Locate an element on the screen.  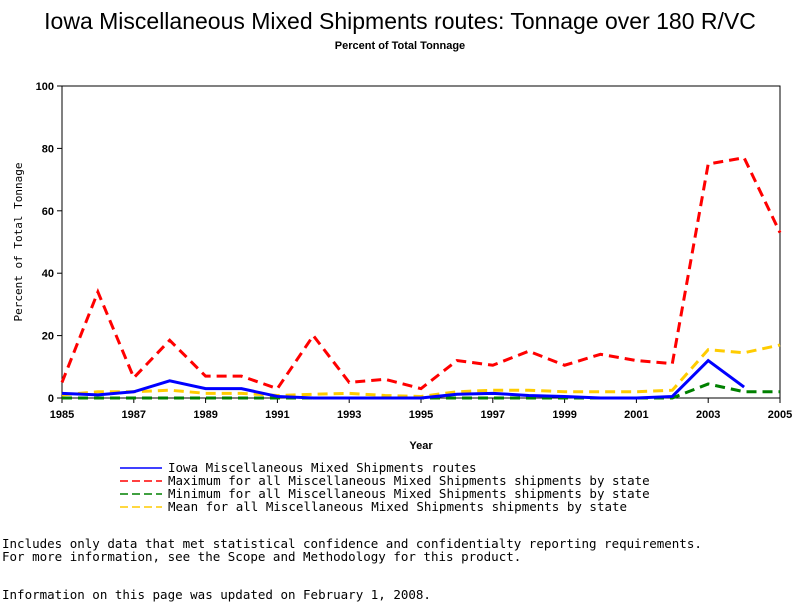
x-tick-label: 1989 is located at coordinates (205, 415).